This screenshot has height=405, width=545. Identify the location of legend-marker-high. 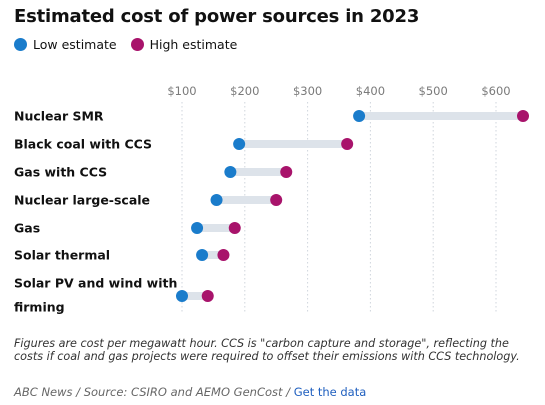
(137, 44).